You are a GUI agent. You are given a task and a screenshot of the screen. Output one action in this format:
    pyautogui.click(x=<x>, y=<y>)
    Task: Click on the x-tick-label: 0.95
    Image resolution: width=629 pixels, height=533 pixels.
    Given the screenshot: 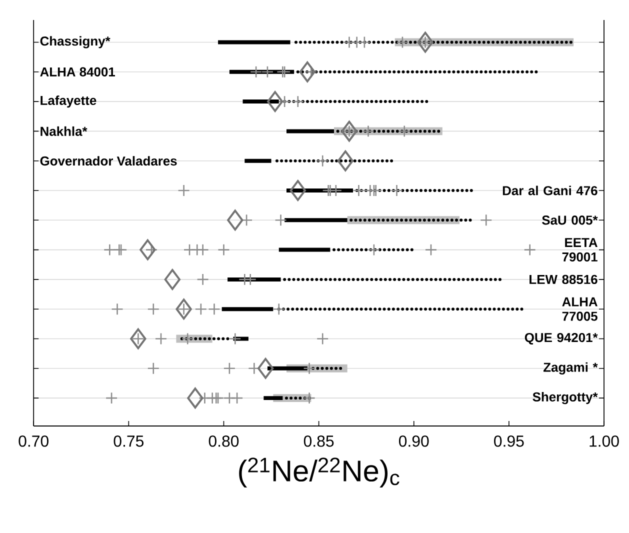 What is the action you would take?
    pyautogui.click(x=509, y=441)
    